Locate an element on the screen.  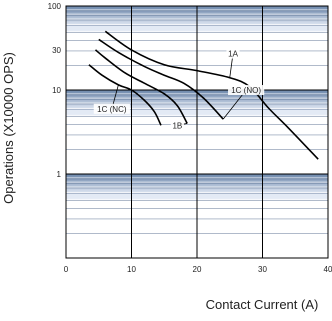
series-line-1c-no is located at coordinates (161, 79).